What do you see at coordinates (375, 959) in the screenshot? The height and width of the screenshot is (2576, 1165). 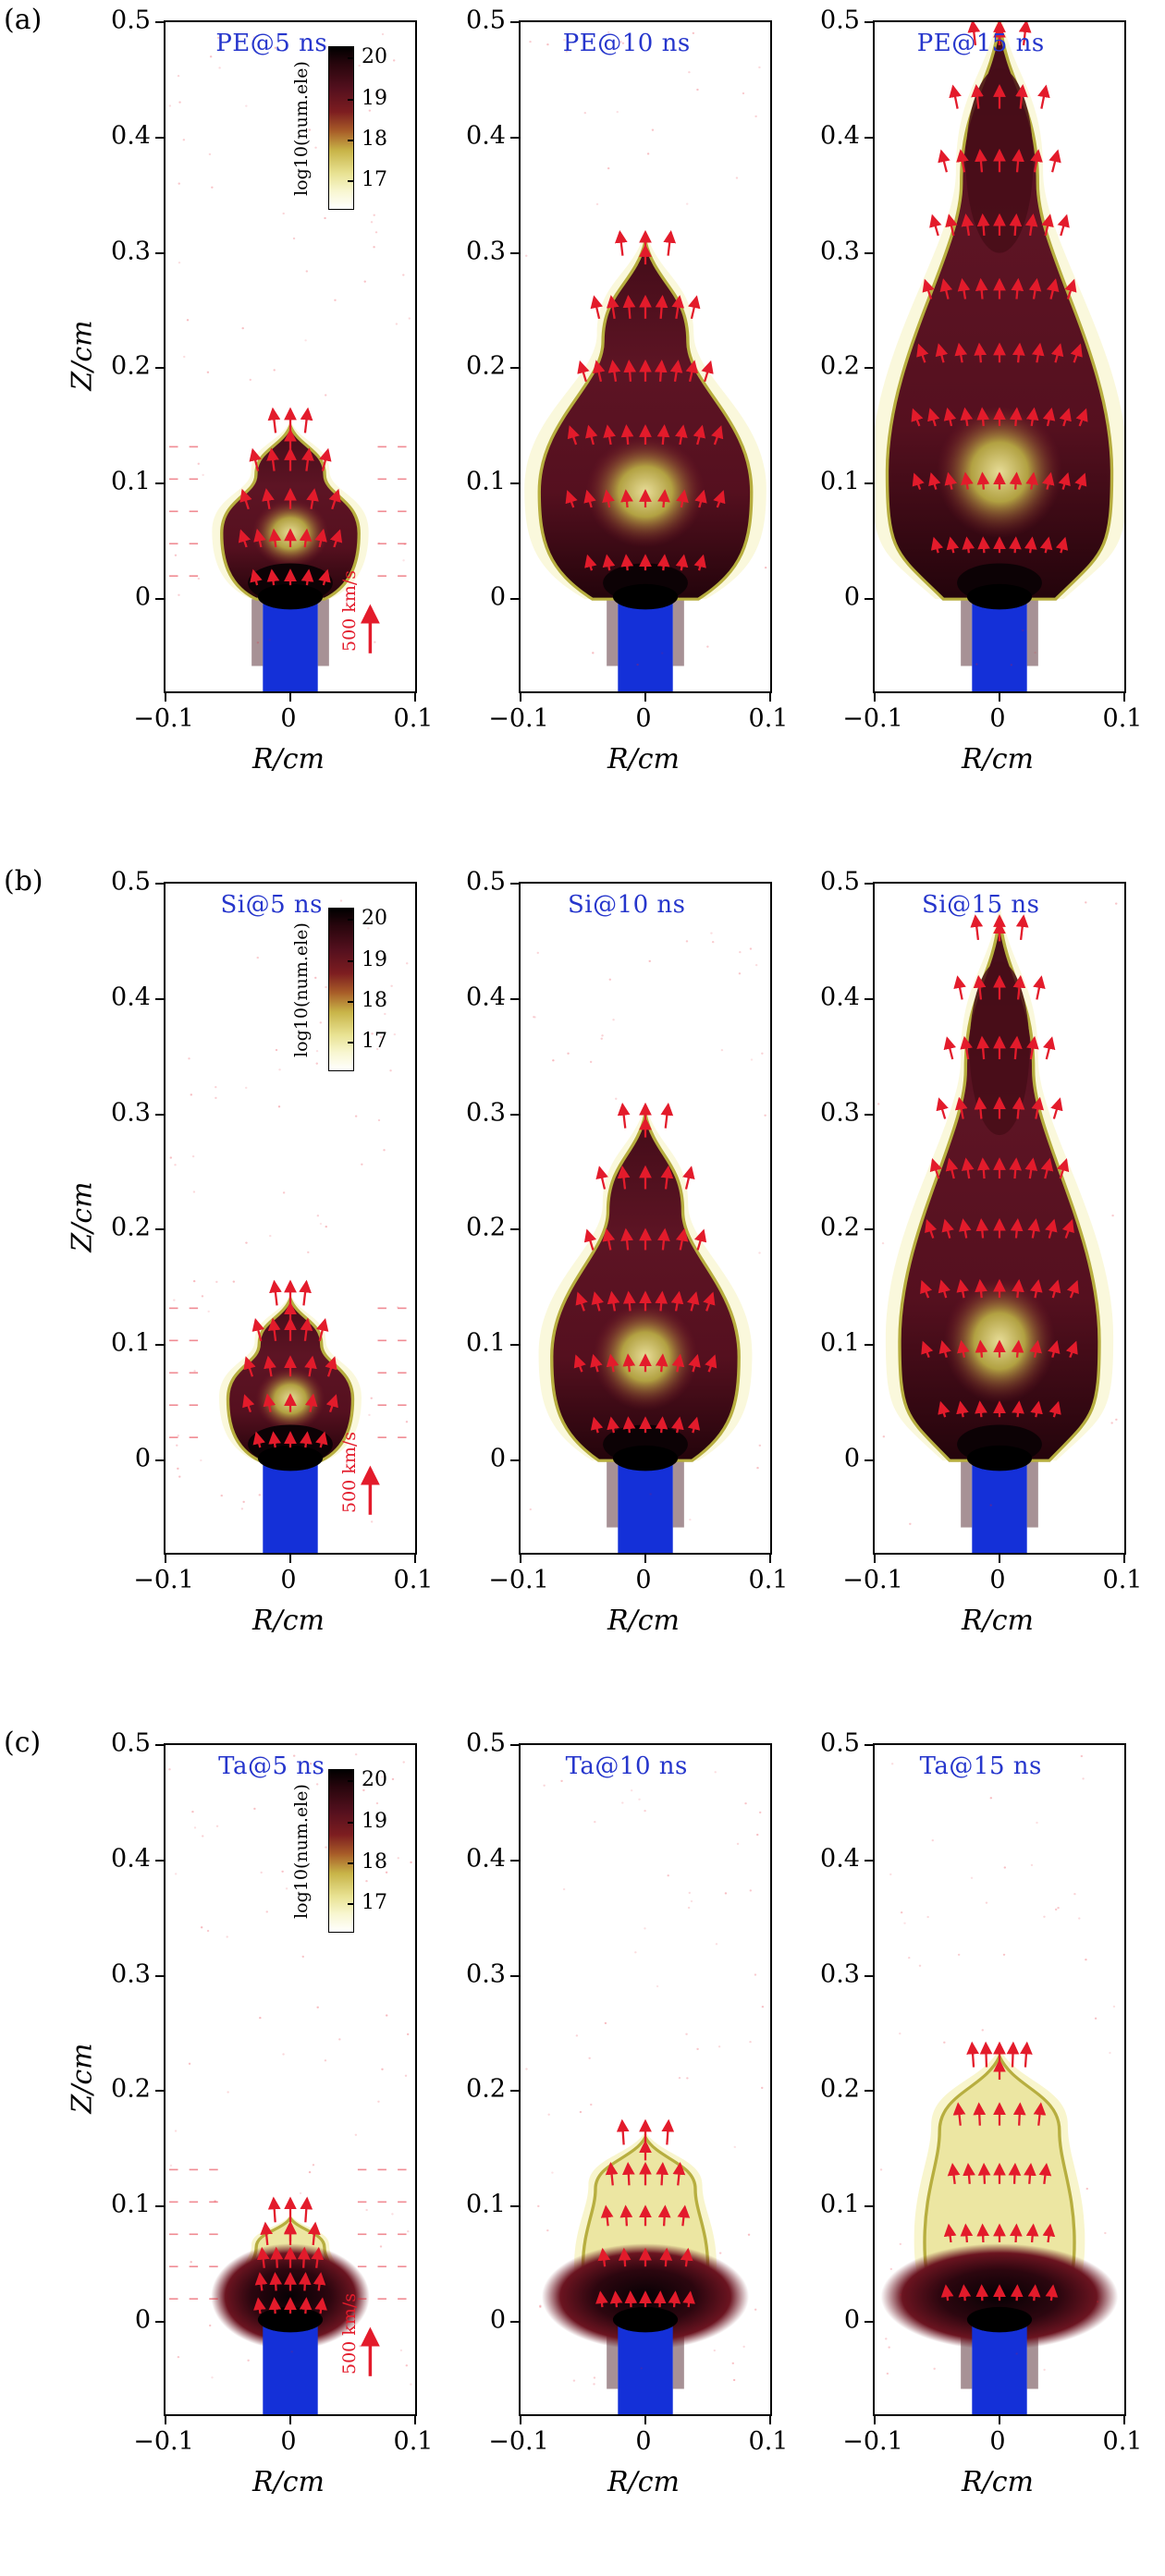 I see `colorbar-tick-label: 19` at bounding box center [375, 959].